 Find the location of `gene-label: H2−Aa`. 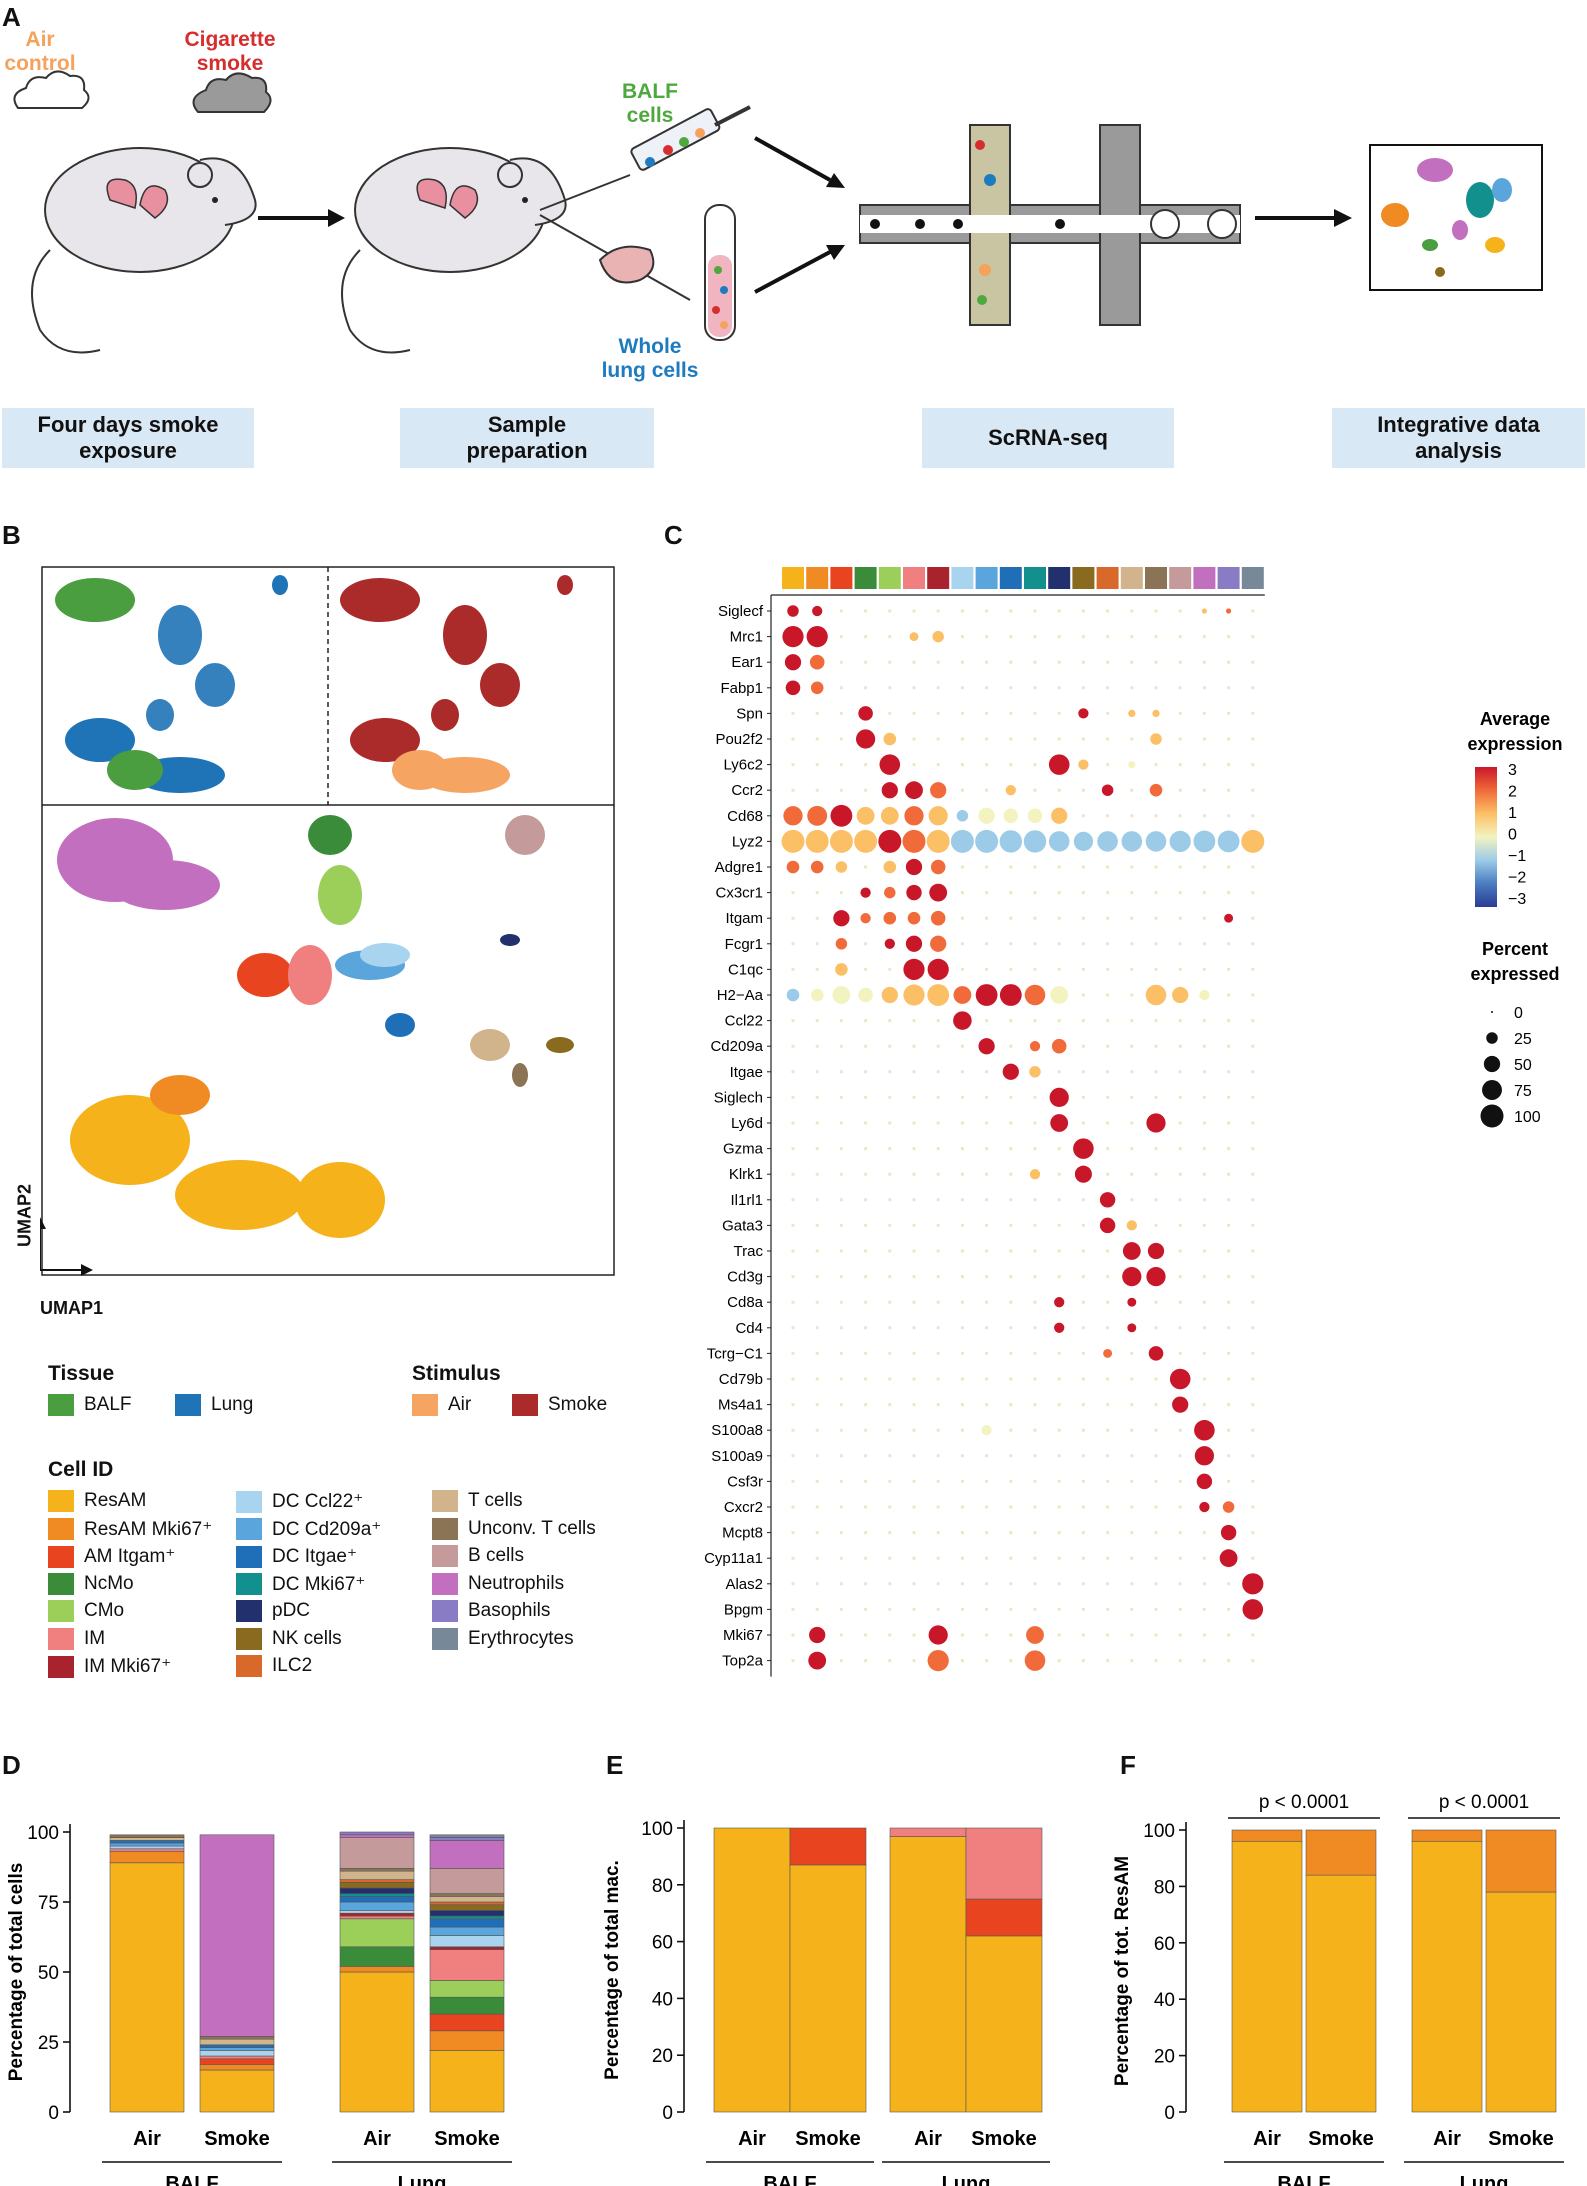

gene-label: H2−Aa is located at coordinates (740, 995).